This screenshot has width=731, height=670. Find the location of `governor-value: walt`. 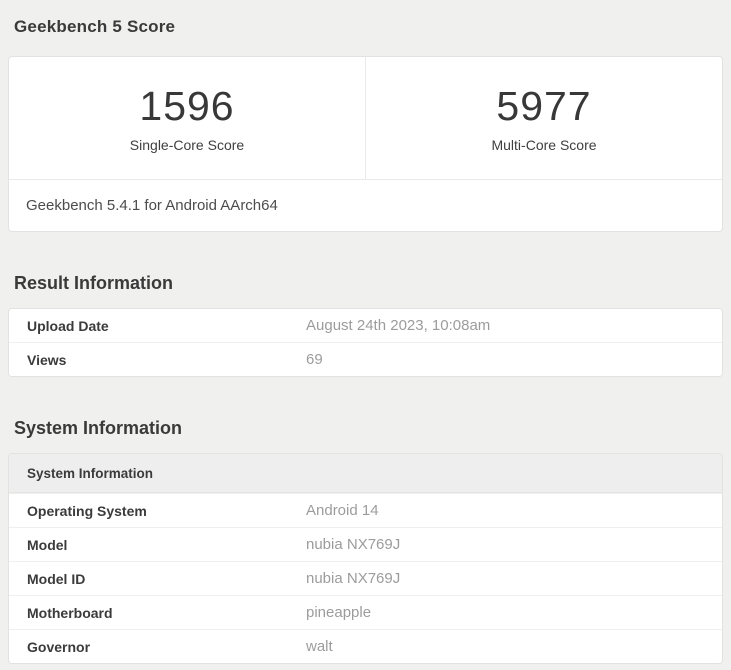

governor-value: walt is located at coordinates (319, 646).